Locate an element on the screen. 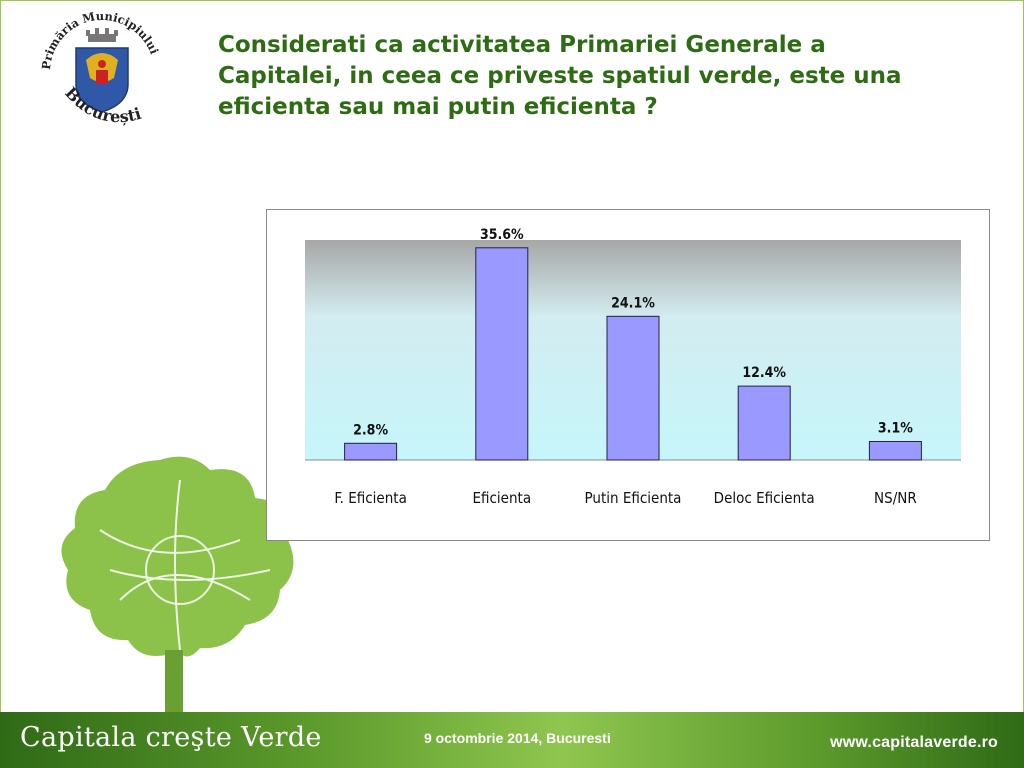 This screenshot has height=768, width=1024. shield-icon is located at coordinates (102, 70).